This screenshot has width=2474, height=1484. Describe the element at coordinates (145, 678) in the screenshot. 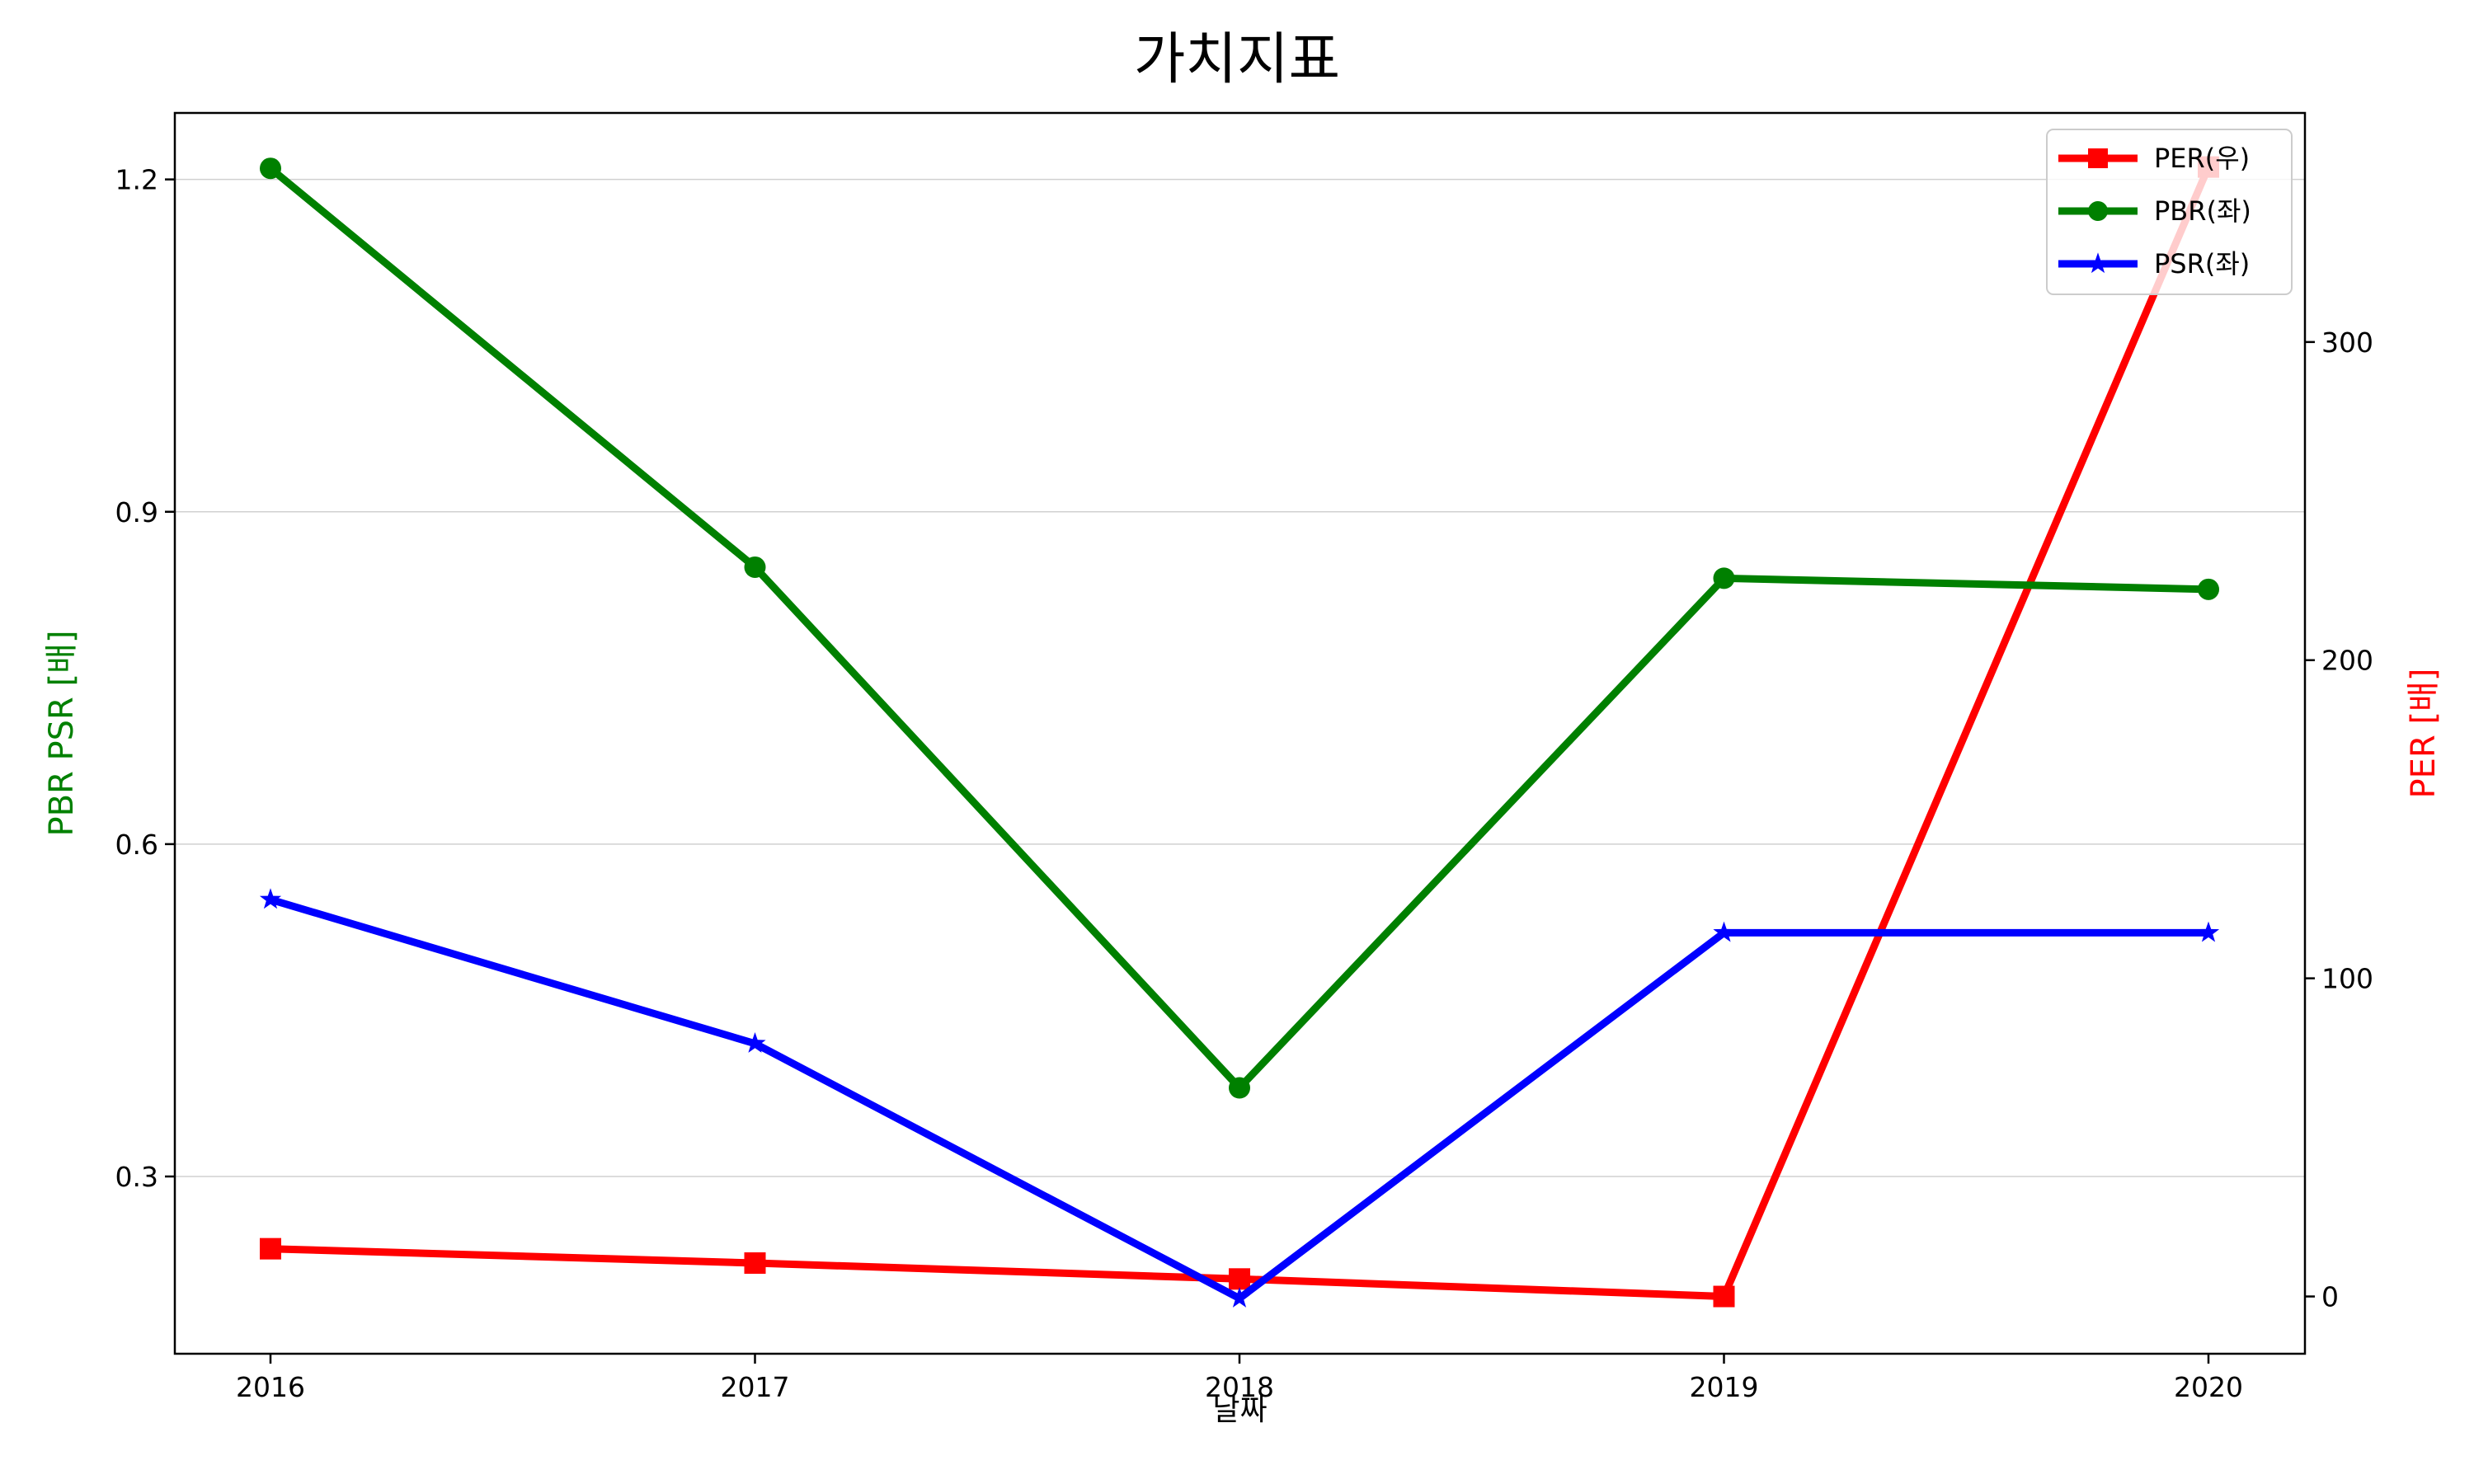

I see `left-axis-ticks: 0.3 0.6 0.9 1.2` at that location.